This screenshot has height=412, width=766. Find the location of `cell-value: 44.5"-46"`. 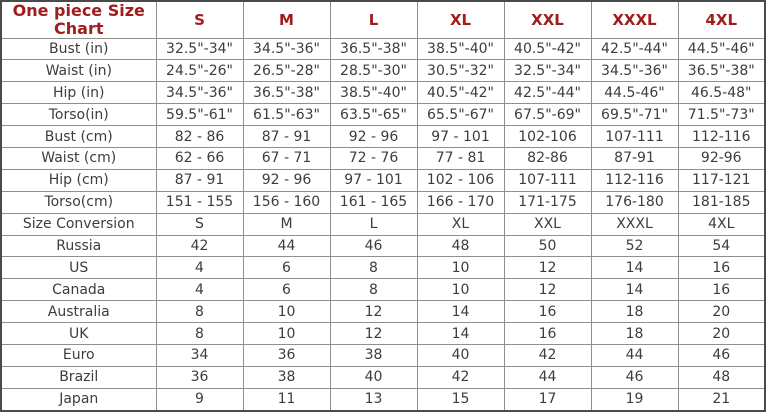

cell-value: 44.5"-46" is located at coordinates (721, 49).